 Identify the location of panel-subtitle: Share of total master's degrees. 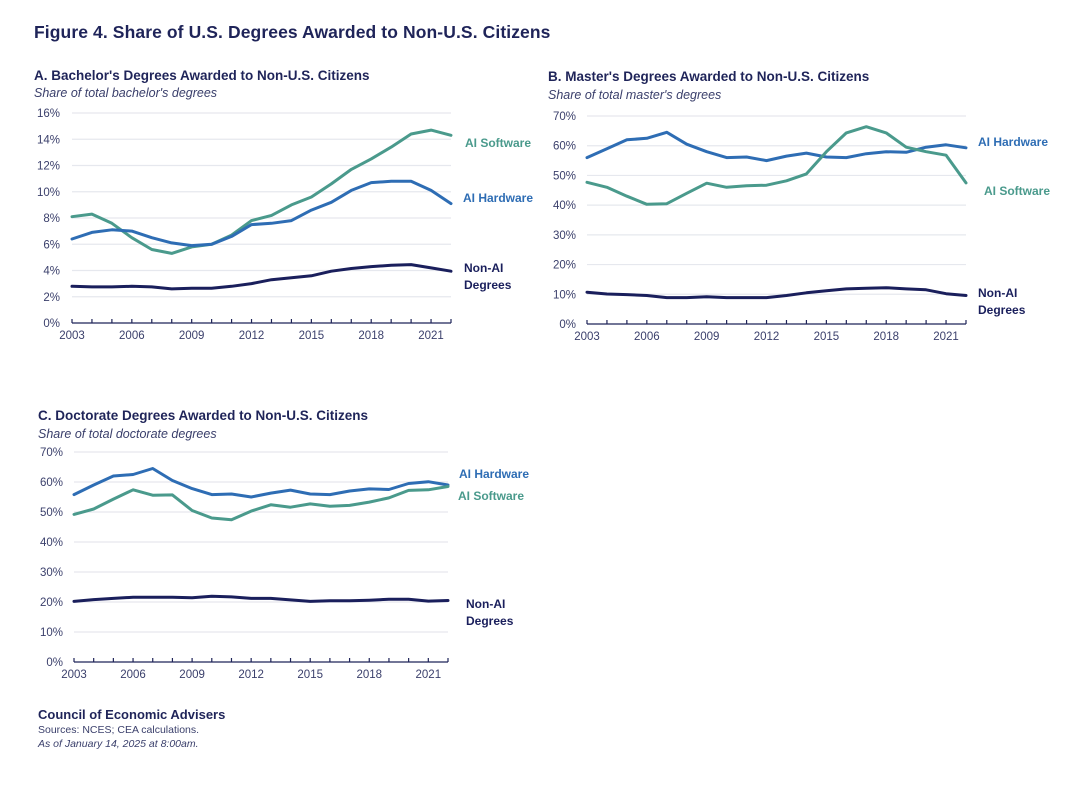
(635, 95).